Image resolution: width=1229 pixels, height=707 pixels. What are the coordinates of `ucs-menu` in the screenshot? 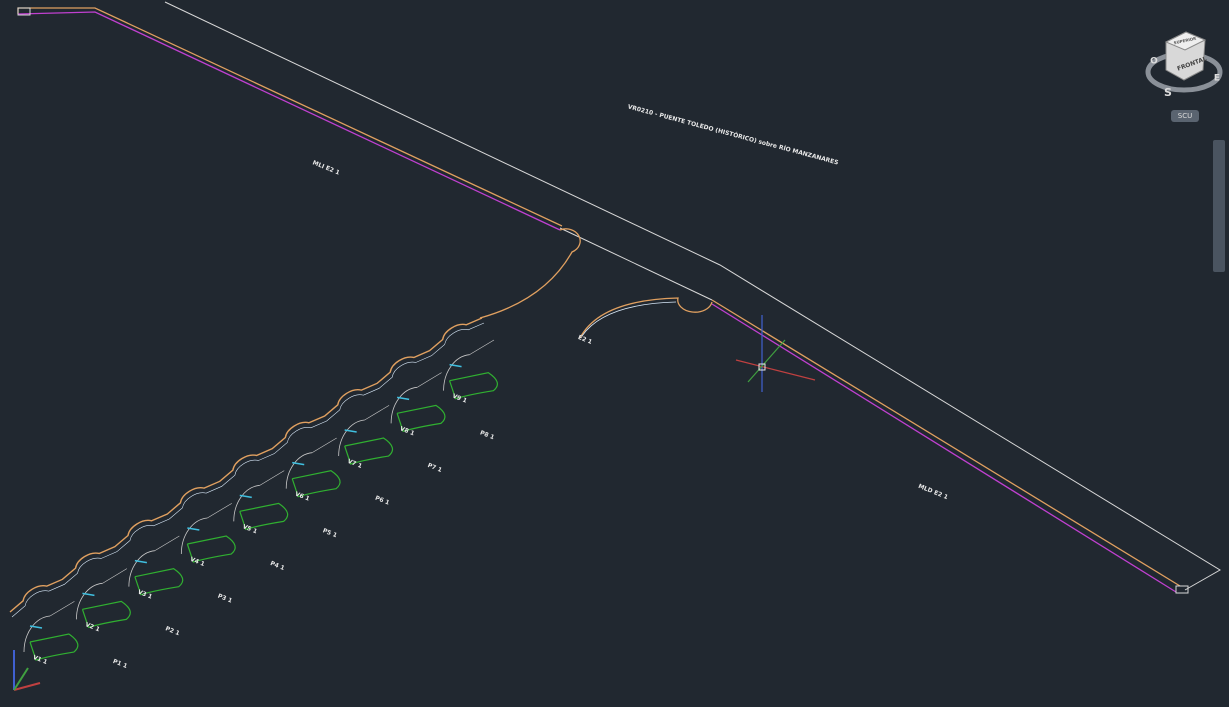 It's located at (1185, 116).